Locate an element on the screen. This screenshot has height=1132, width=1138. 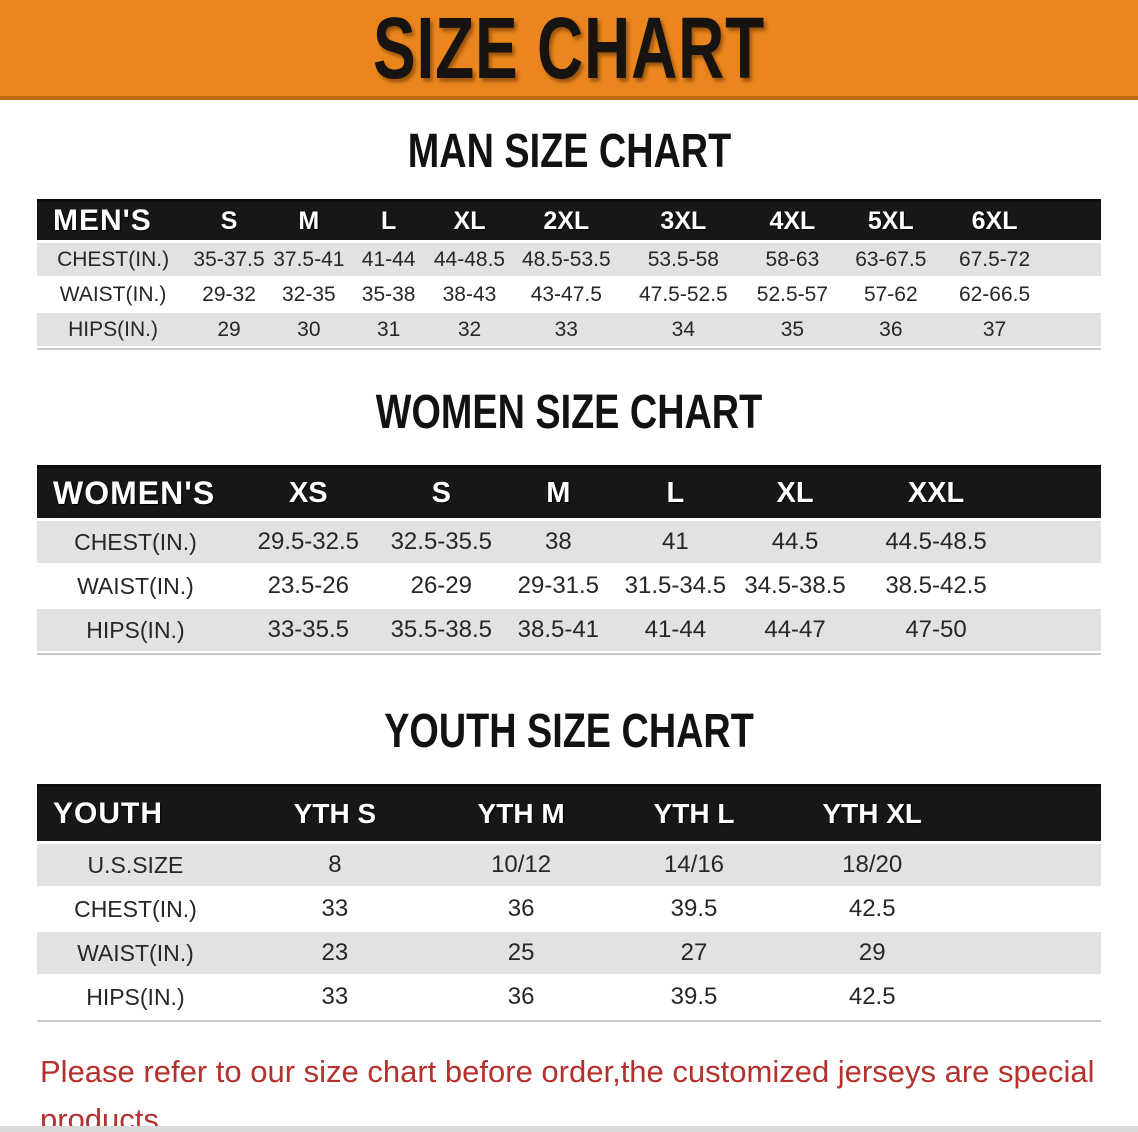
size-value-cell: 67.5-72 is located at coordinates (994, 260).